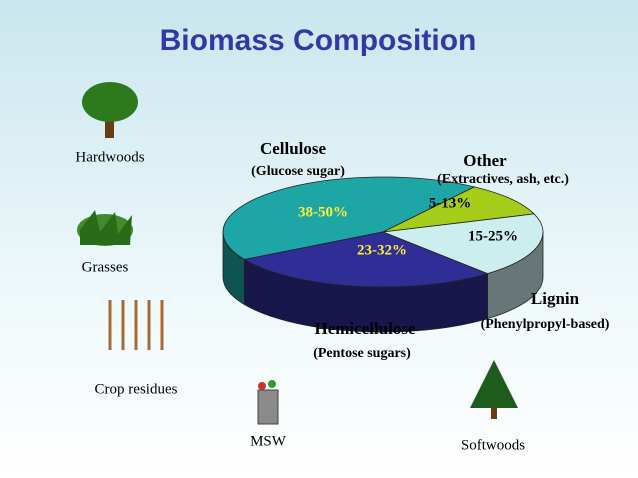 Image resolution: width=638 pixels, height=478 pixels. Describe the element at coordinates (318, 40) in the screenshot. I see `slide-title: Biomass Composition` at that location.